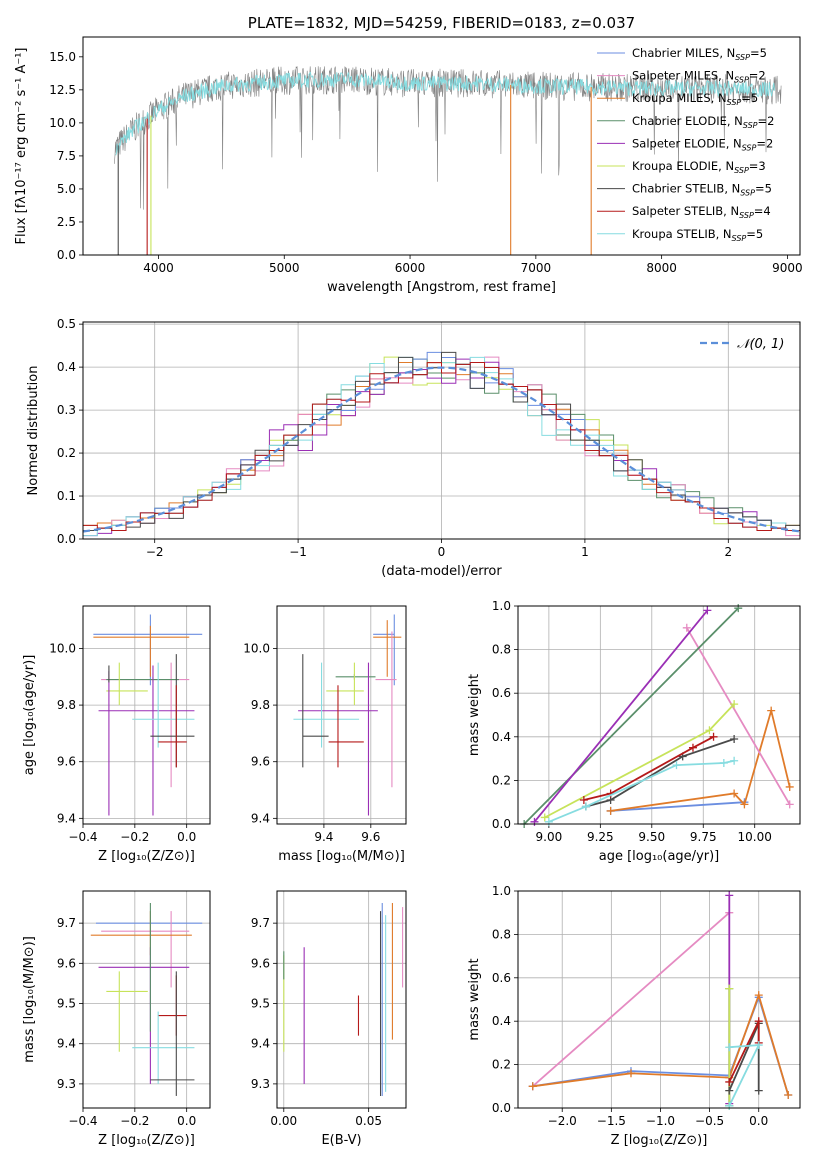  I want to click on weight-line-chabrier_elodie, so click(631, 716).